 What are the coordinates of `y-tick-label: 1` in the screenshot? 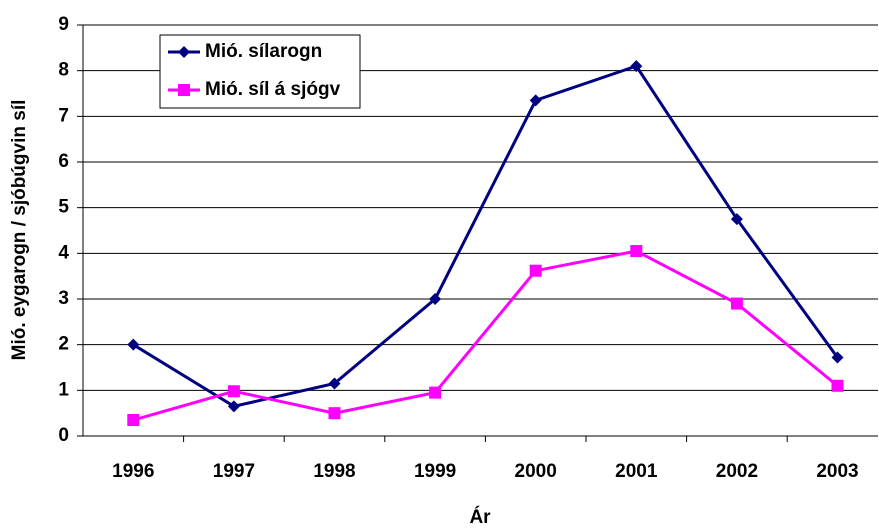 It's located at (63, 389).